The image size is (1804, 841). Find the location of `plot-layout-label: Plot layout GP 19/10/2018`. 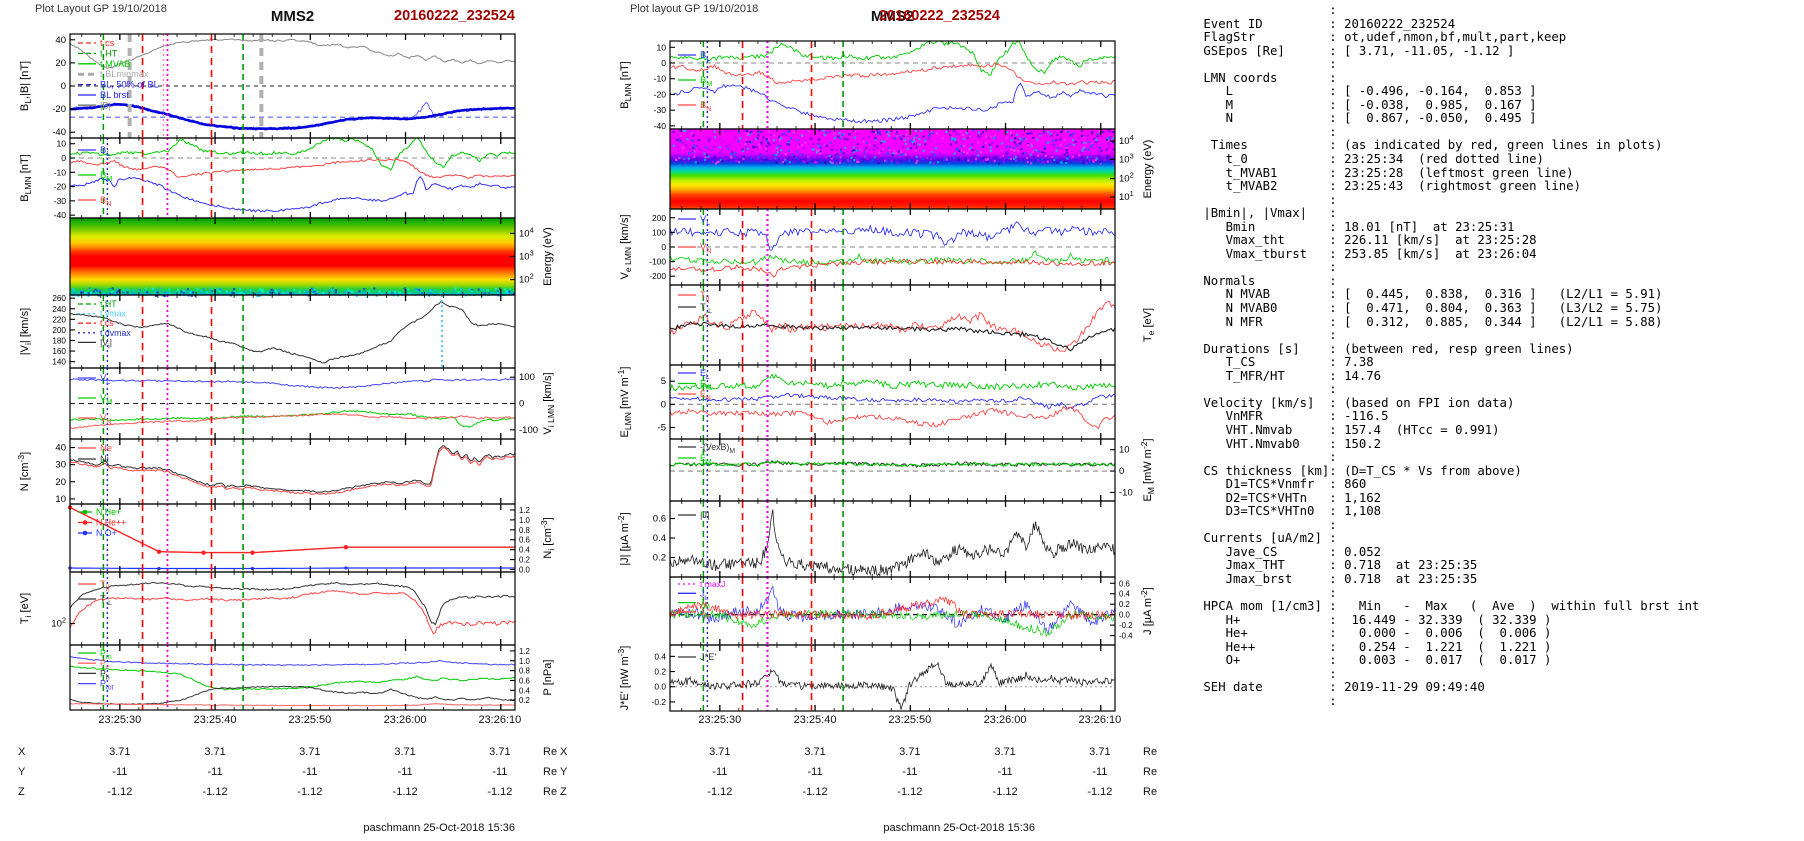

plot-layout-label: Plot layout GP 19/10/2018 is located at coordinates (694, 9).